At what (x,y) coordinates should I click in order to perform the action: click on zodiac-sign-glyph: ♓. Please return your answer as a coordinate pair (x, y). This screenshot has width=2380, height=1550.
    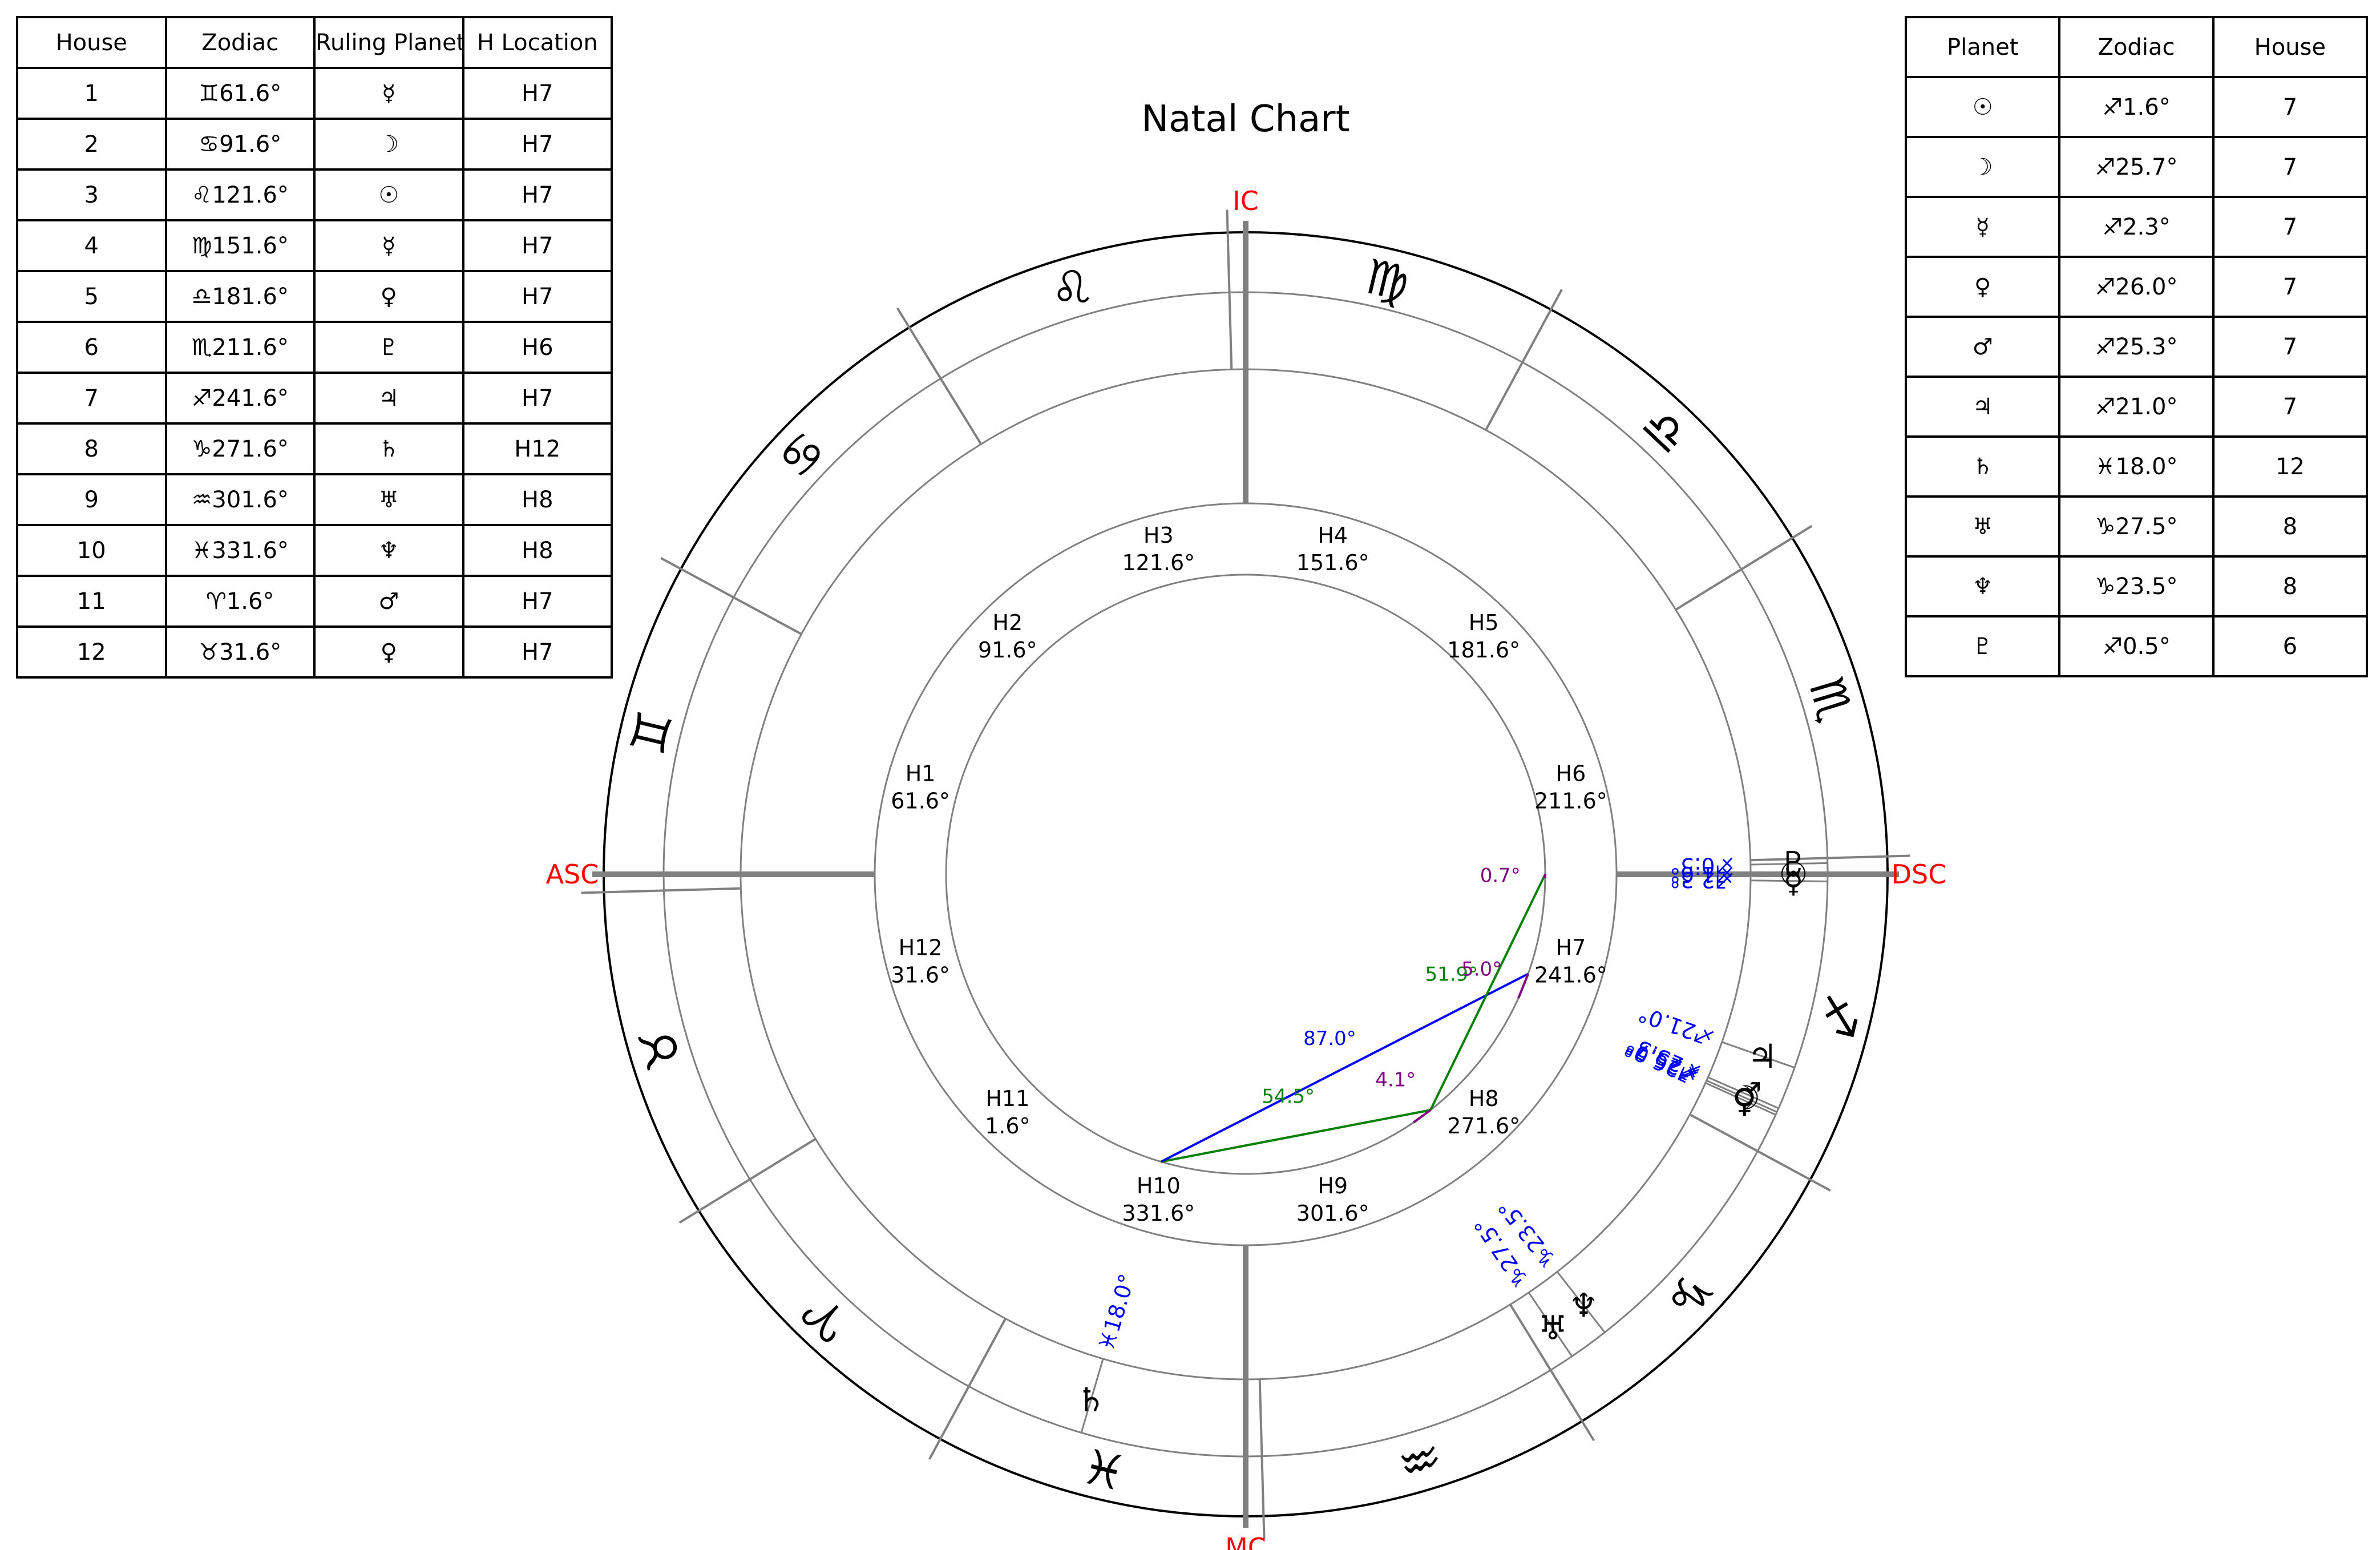
    Looking at the image, I should click on (1104, 1468).